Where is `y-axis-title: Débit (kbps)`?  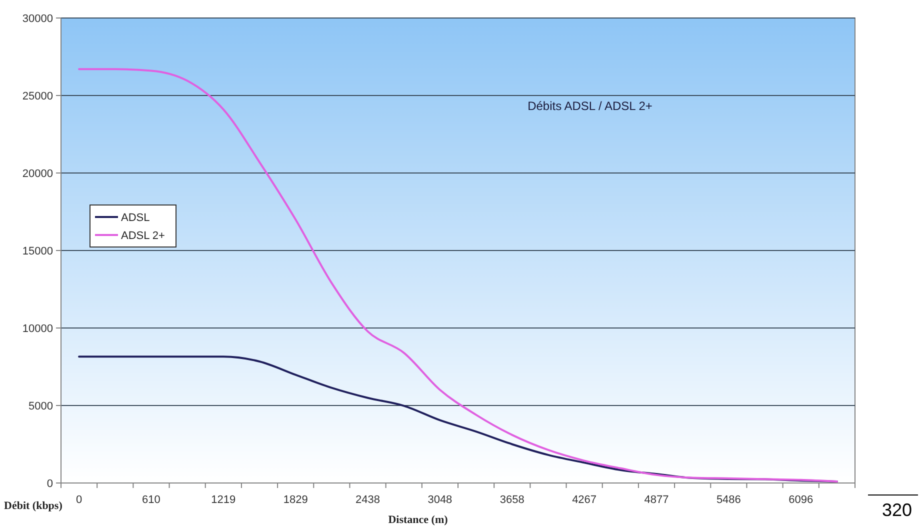 y-axis-title: Débit (kbps) is located at coordinates (33, 506).